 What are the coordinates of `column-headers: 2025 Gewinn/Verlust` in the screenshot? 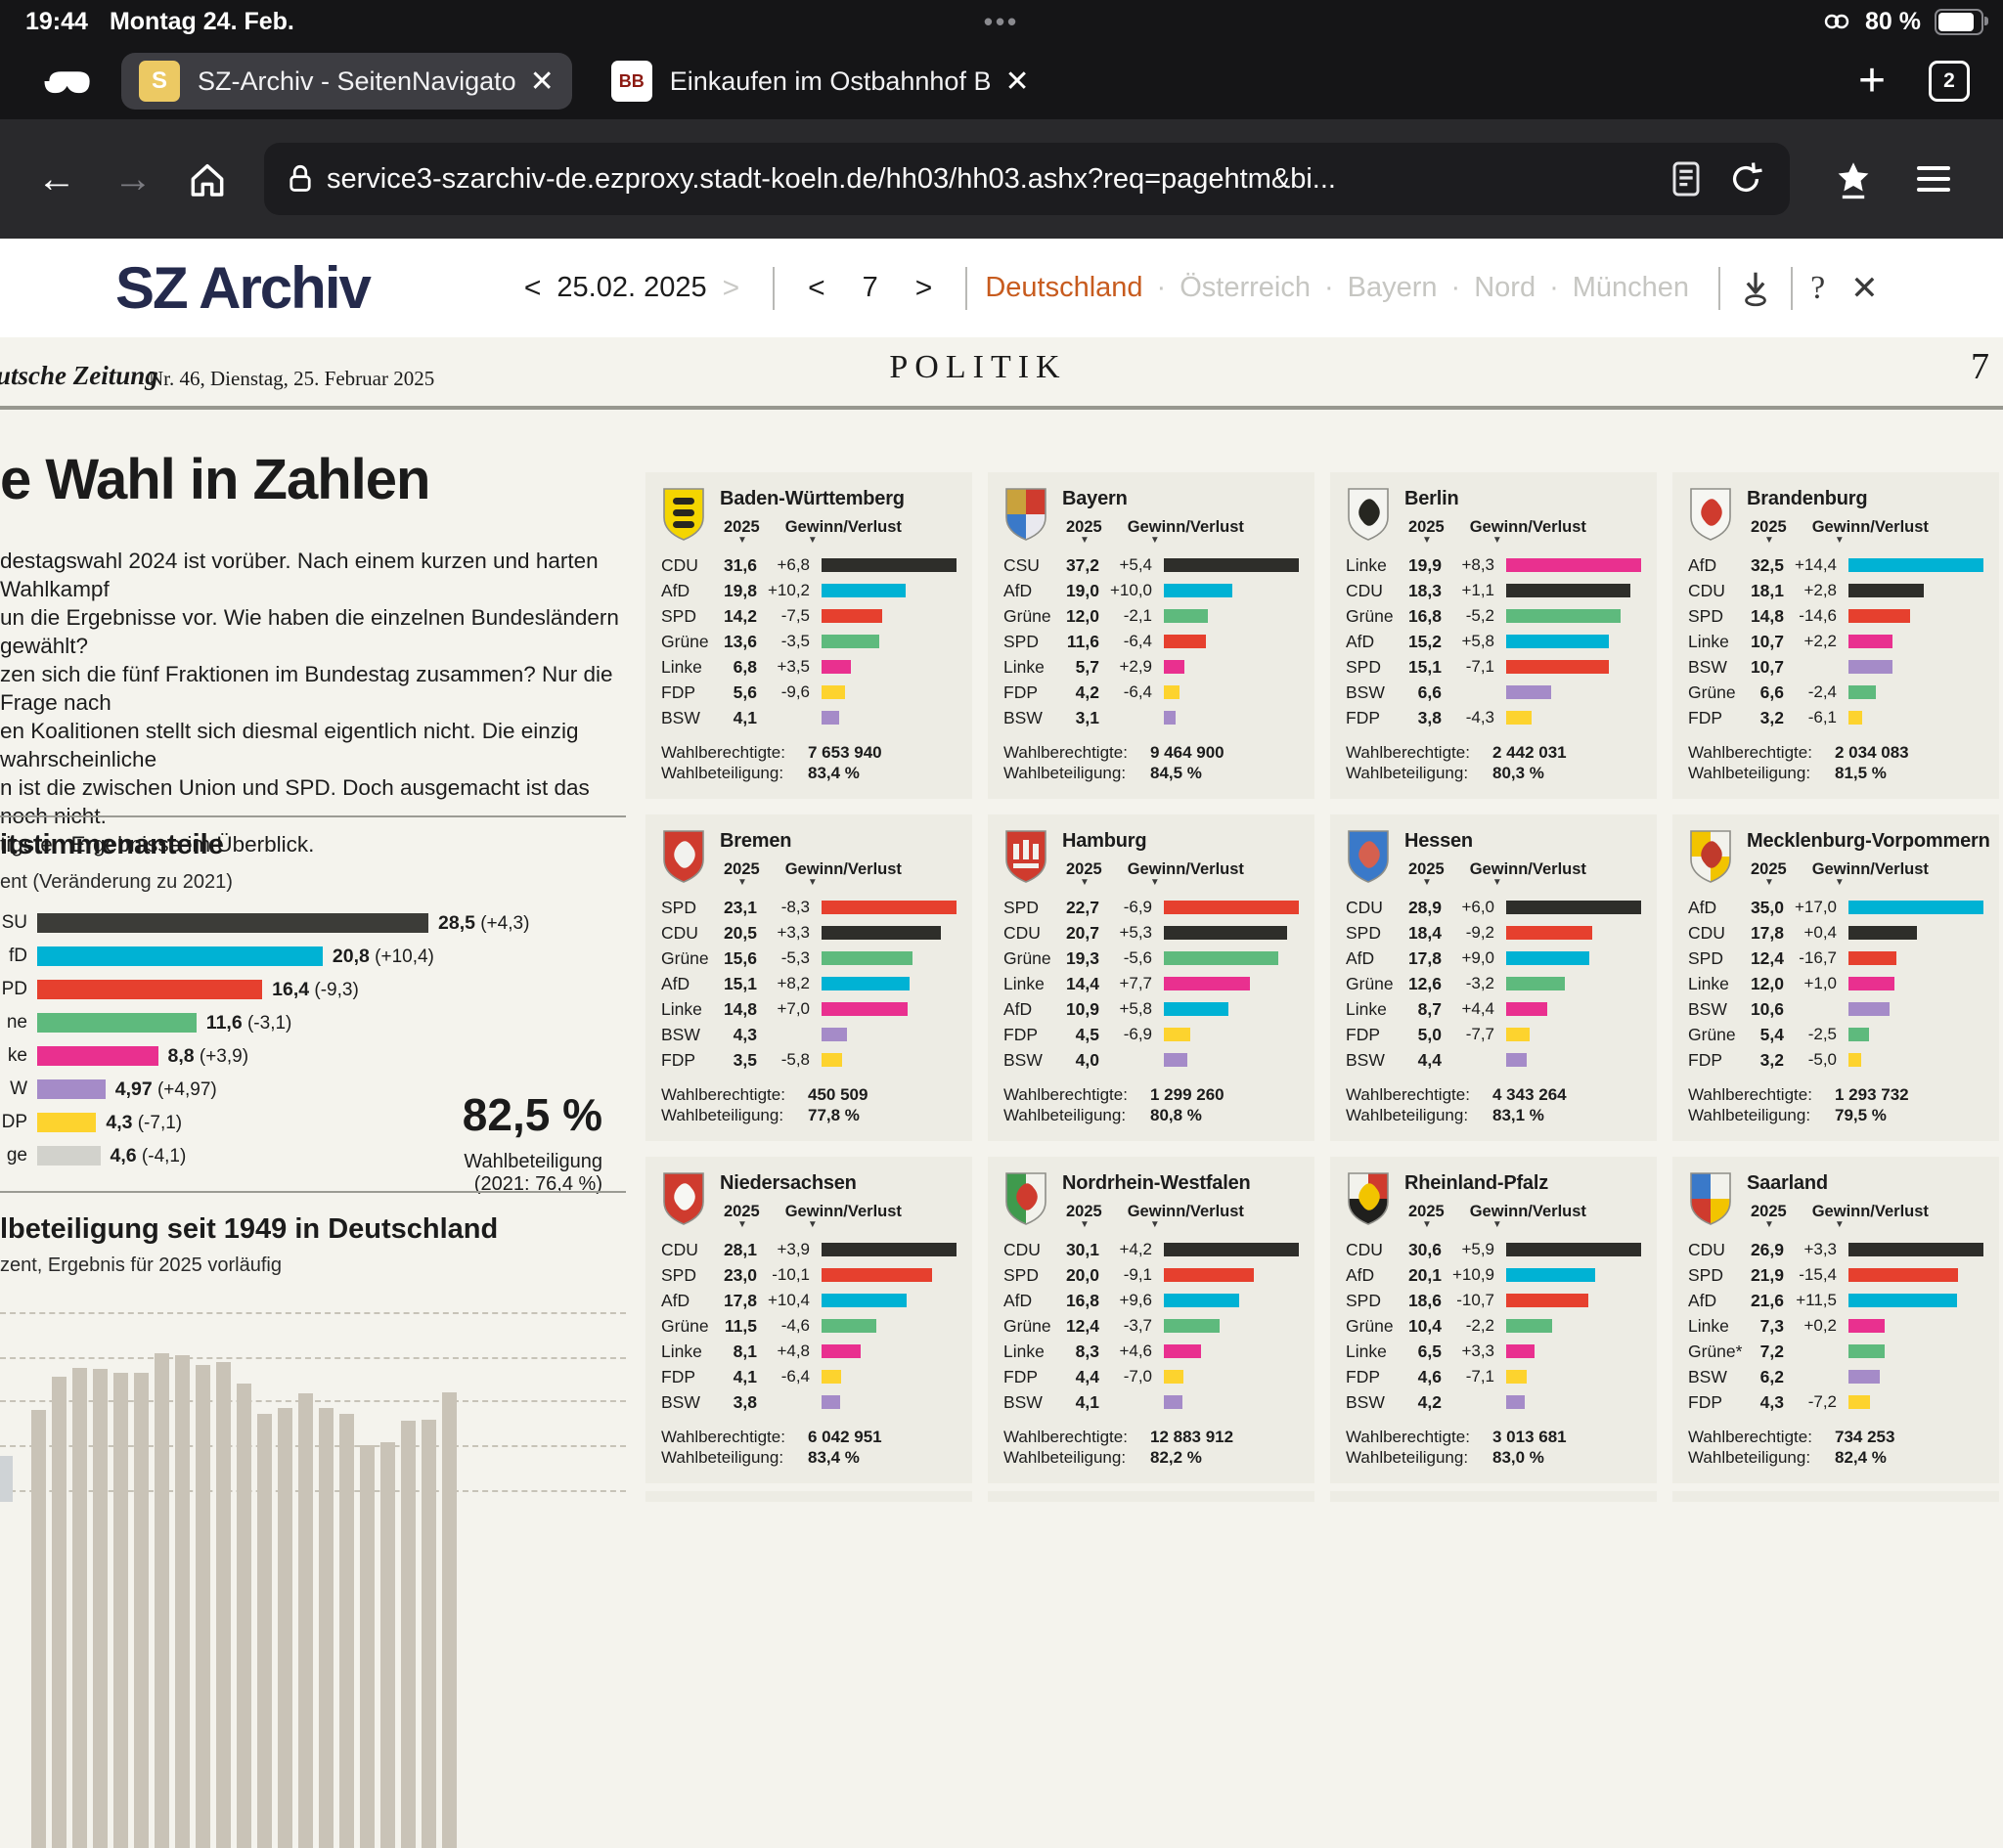 It's located at (813, 527).